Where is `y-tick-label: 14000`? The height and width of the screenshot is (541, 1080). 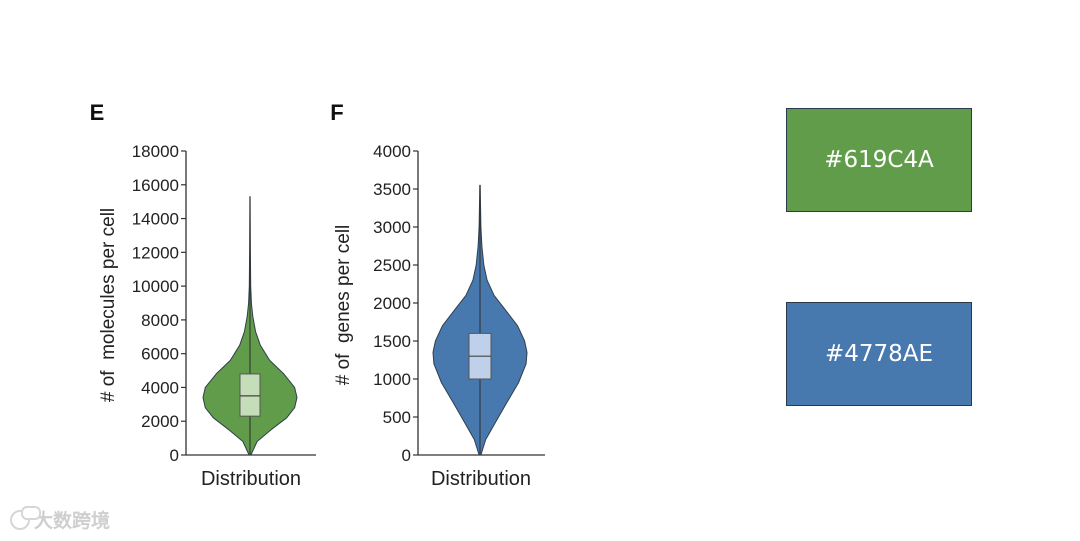
y-tick-label: 14000 is located at coordinates (155, 219).